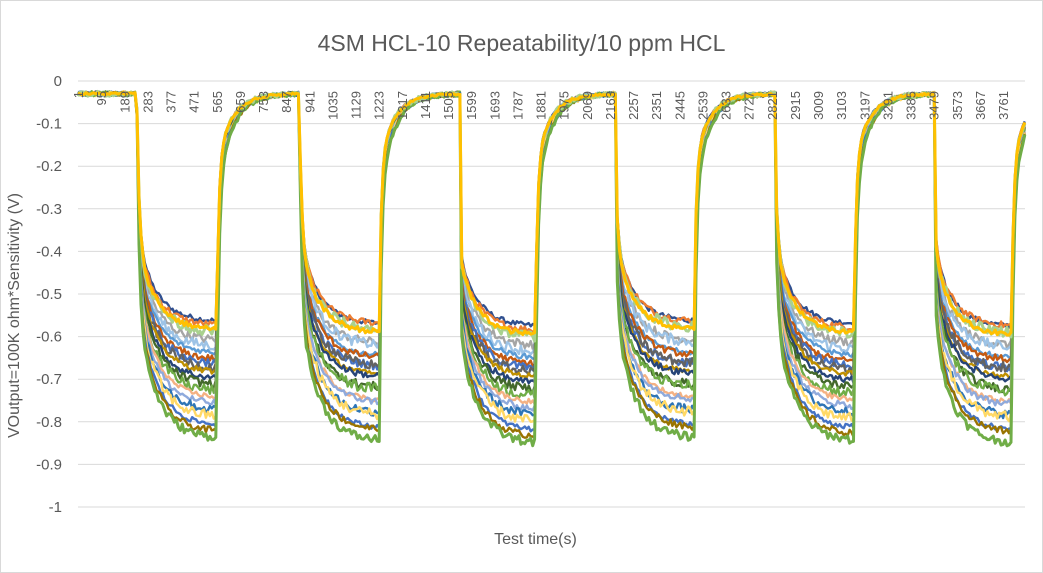 This screenshot has width=1043, height=573. What do you see at coordinates (402, 105) in the screenshot?
I see `x-tick-label: 1317` at bounding box center [402, 105].